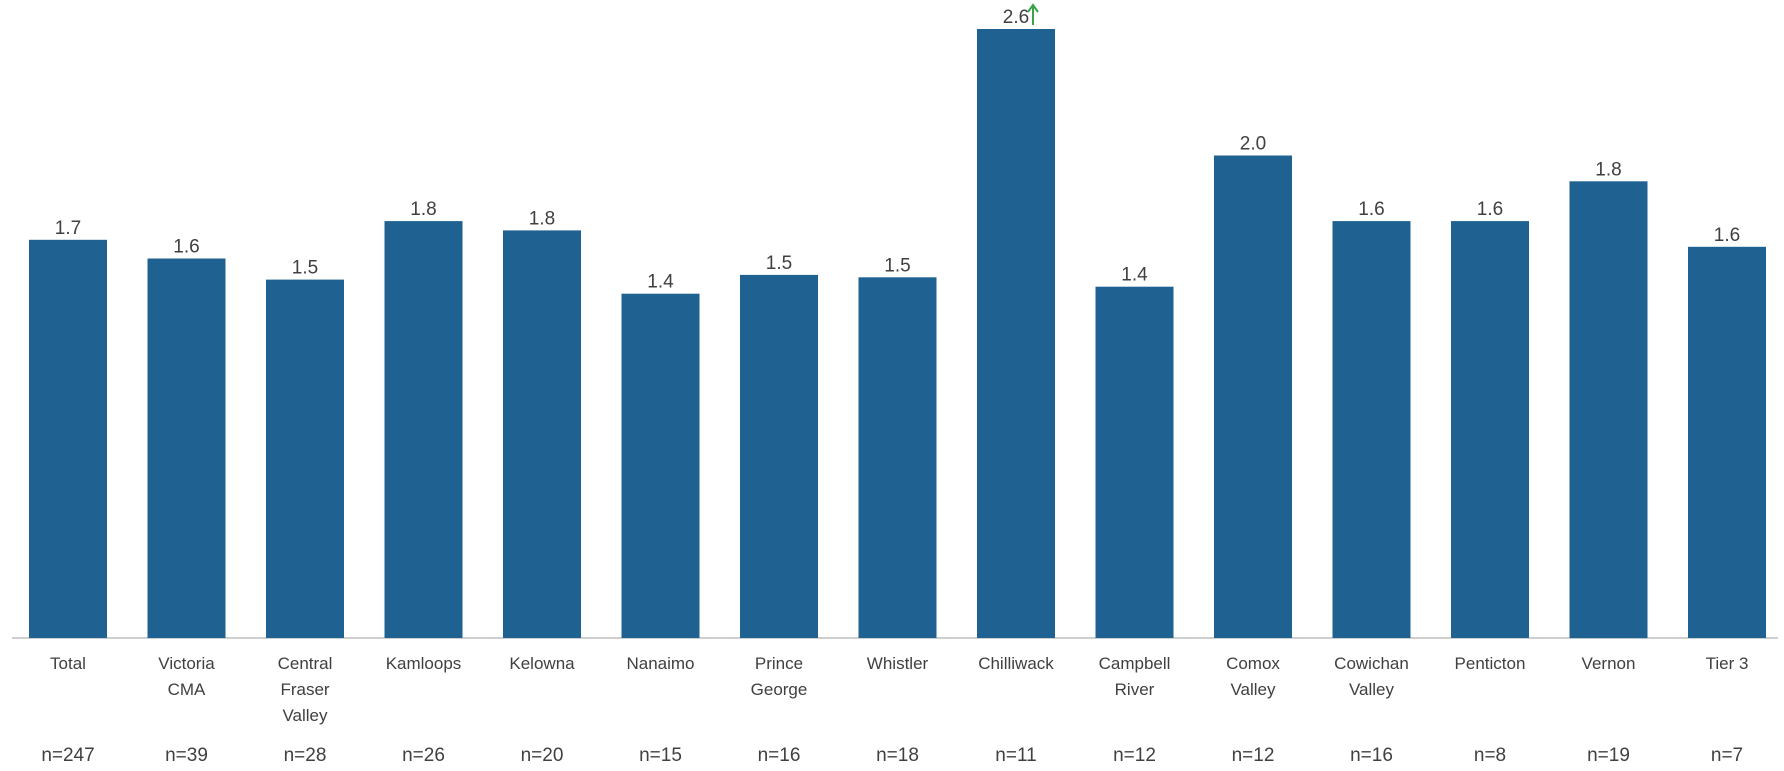 The image size is (1784, 771). What do you see at coordinates (779, 676) in the screenshot?
I see `category-tick-label: Prince George` at bounding box center [779, 676].